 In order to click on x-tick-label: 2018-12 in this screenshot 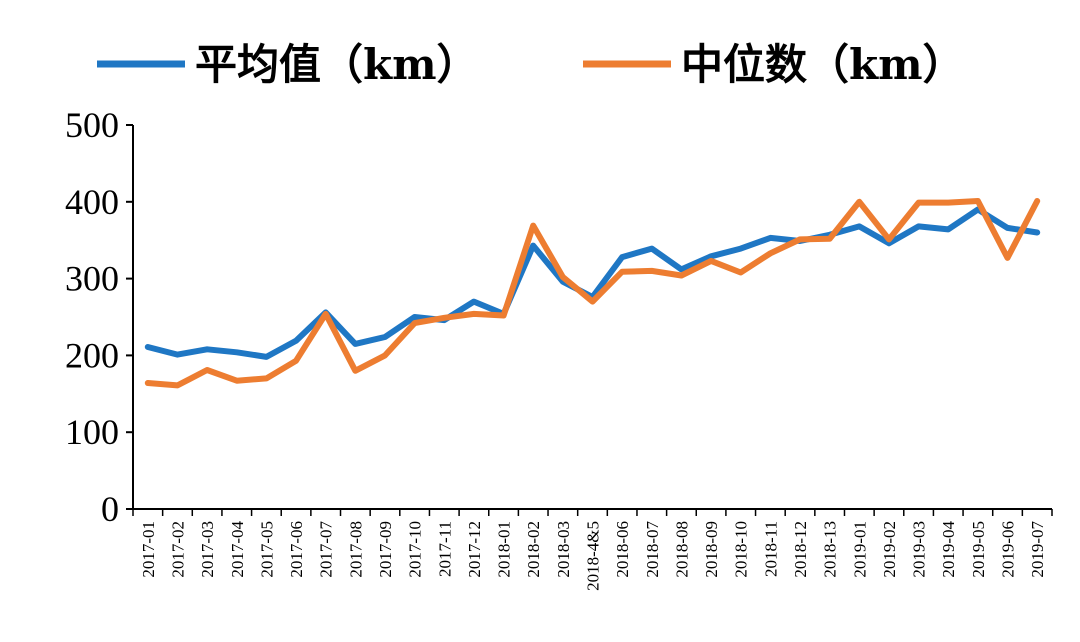, I will do `click(800, 549)`.